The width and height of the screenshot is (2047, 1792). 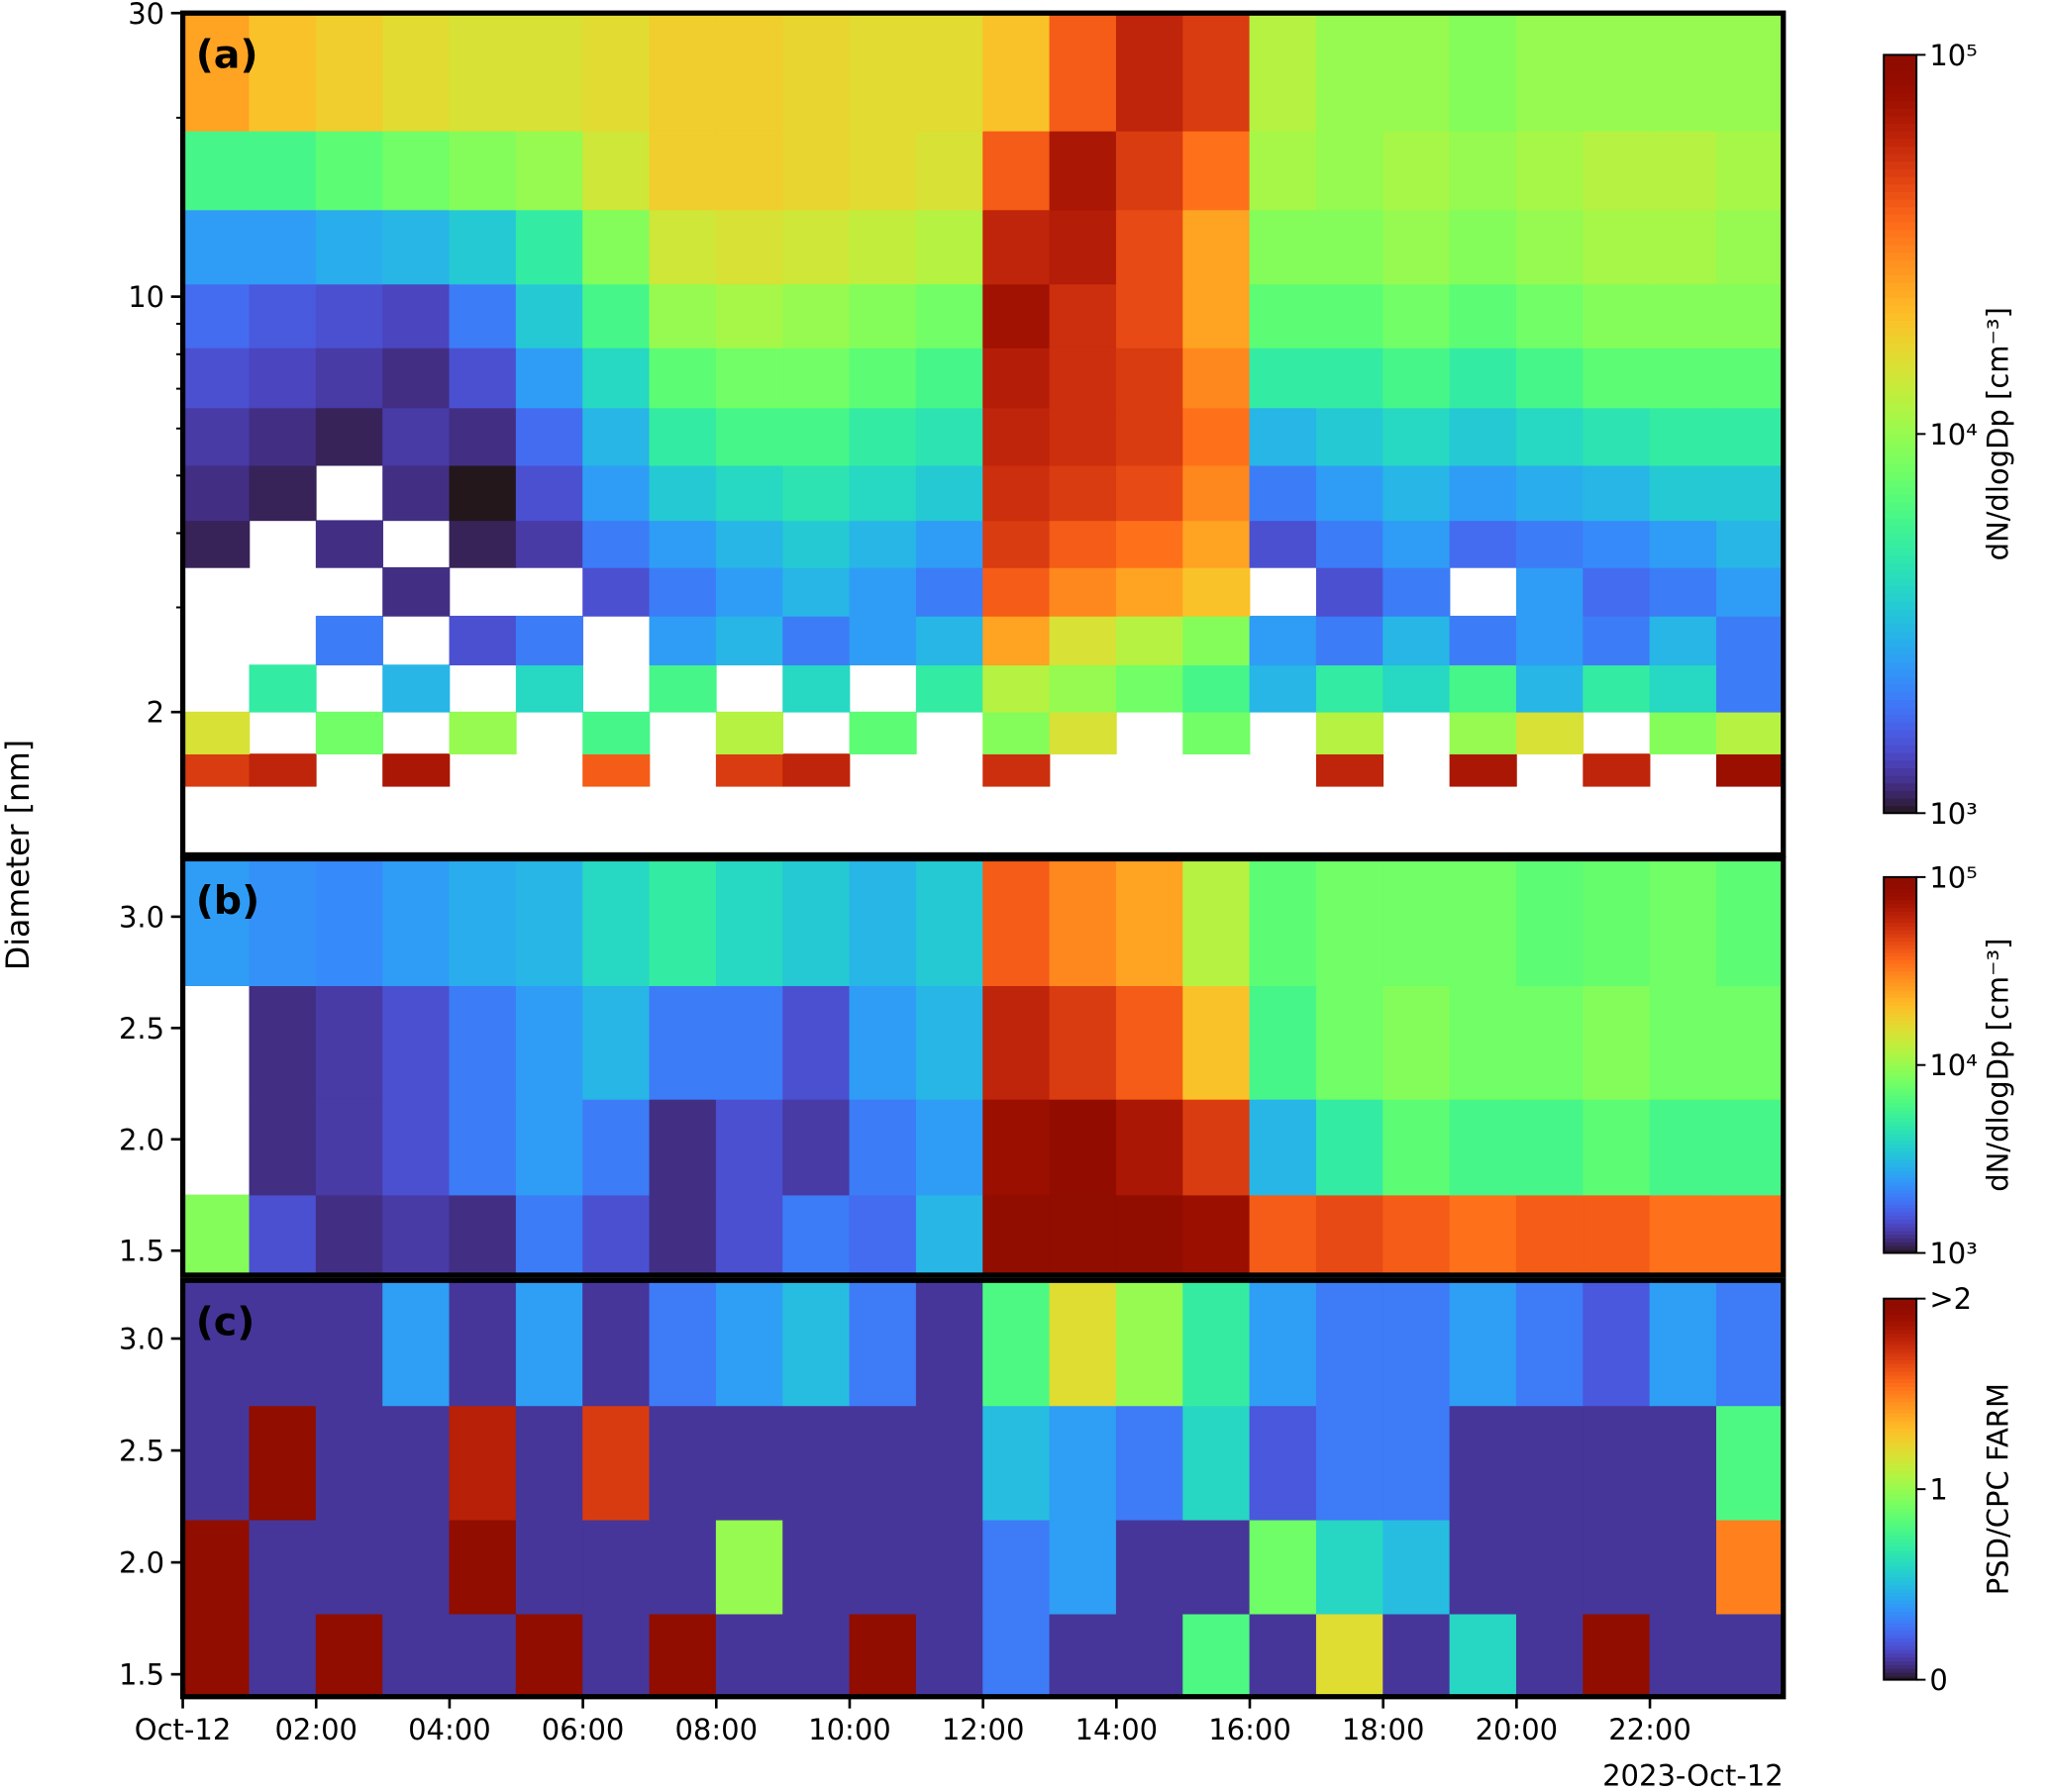 What do you see at coordinates (227, 55) in the screenshot?
I see `panel-label: (a)` at bounding box center [227, 55].